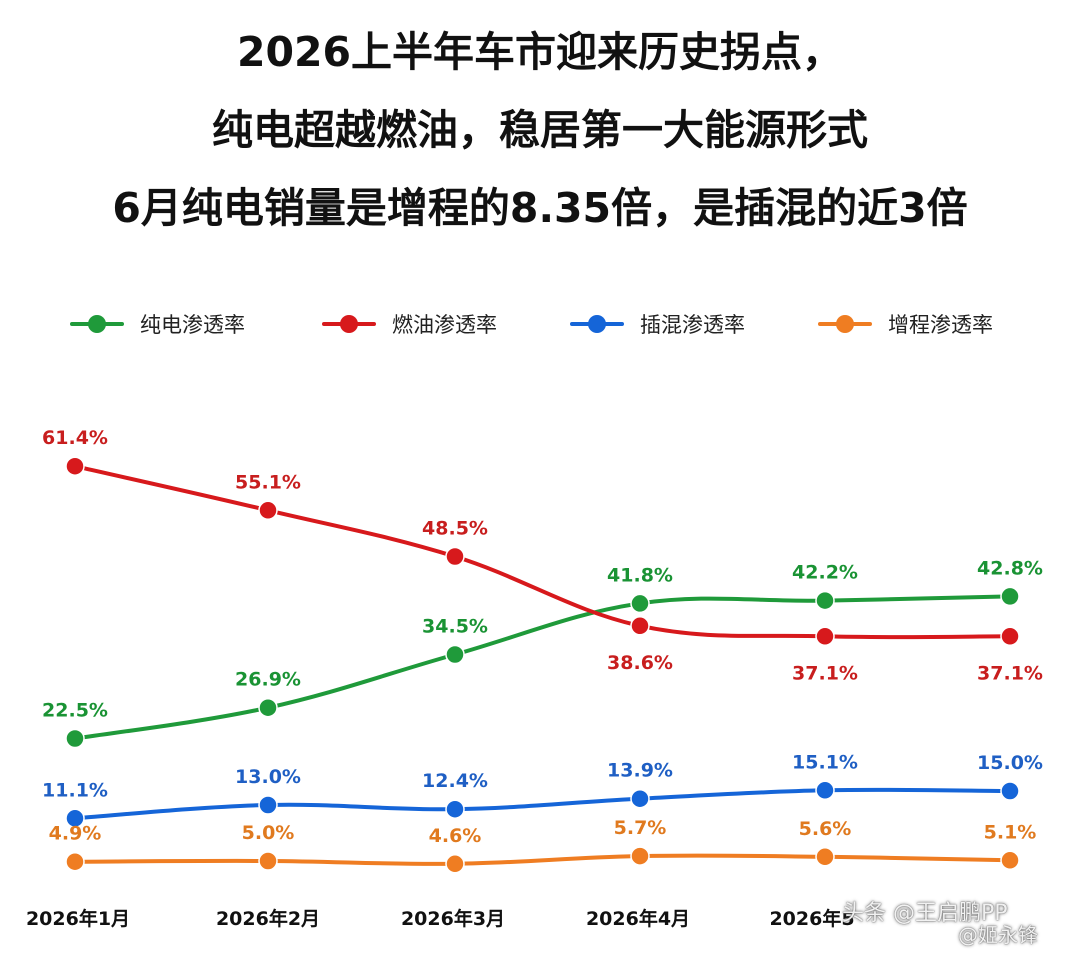 The image size is (1080, 956). I want to click on x-axis: 2026年1月 2026年2月 2026年3月 2026年4月 2026年5, so click(440, 918).